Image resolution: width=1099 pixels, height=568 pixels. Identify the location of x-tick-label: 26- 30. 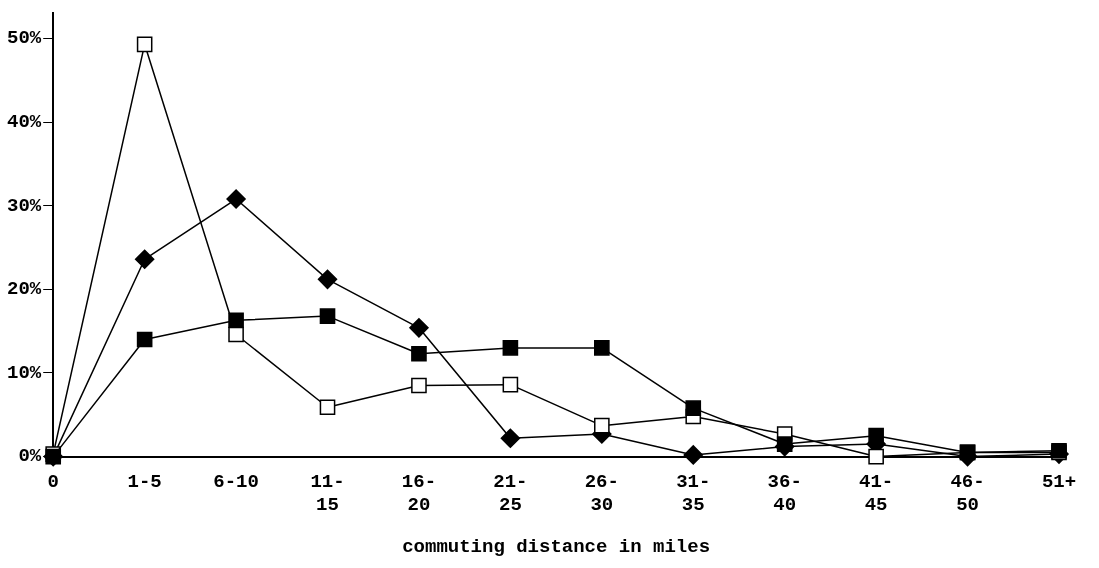
(601, 493).